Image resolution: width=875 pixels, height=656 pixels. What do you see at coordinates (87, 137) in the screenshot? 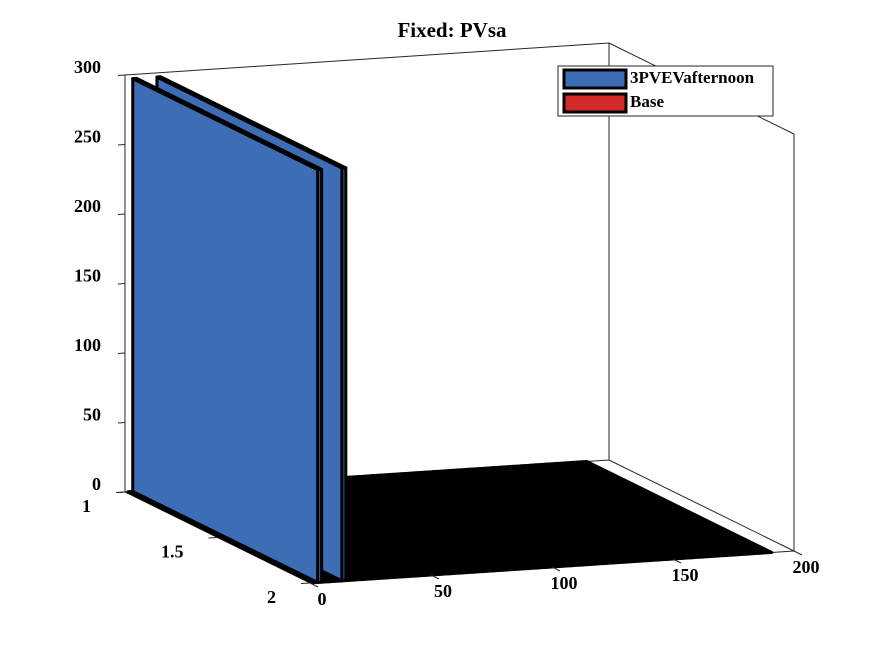
I see `z-tick-label: 250` at bounding box center [87, 137].